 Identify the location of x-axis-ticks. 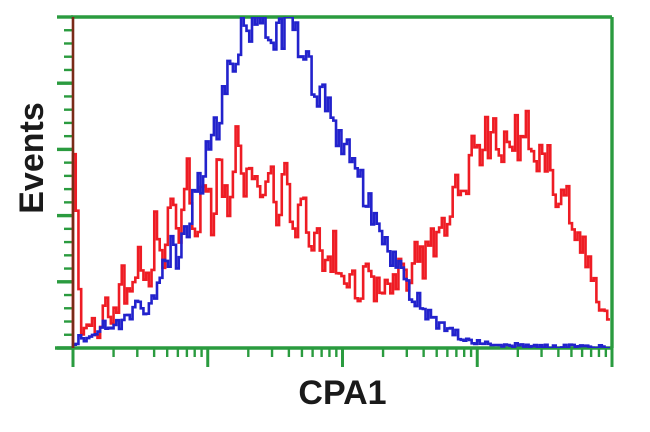
(342, 357).